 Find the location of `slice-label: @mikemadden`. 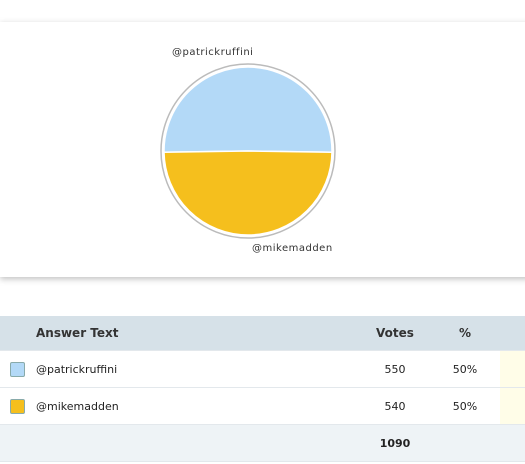

slice-label: @mikemadden is located at coordinates (292, 248).